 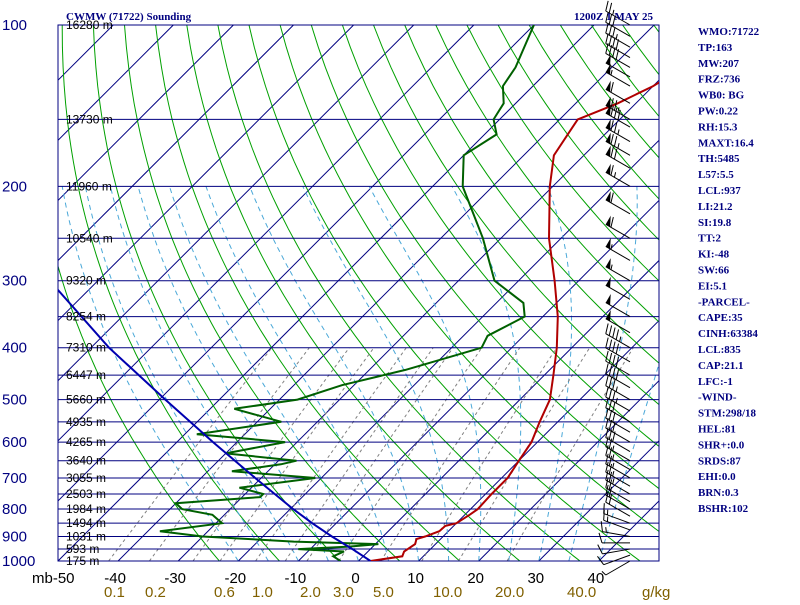 What do you see at coordinates (656, 592) in the screenshot?
I see `mixing-ratio-tick-label: g/kg` at bounding box center [656, 592].